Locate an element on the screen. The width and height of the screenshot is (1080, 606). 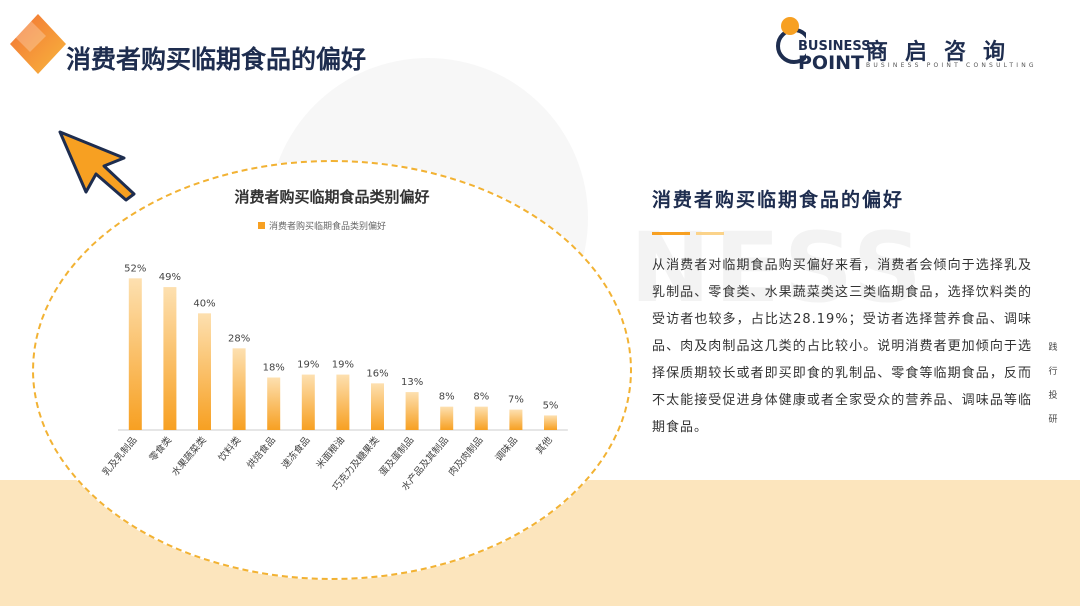
logo-english-line2: POINT is located at coordinates (831, 63).